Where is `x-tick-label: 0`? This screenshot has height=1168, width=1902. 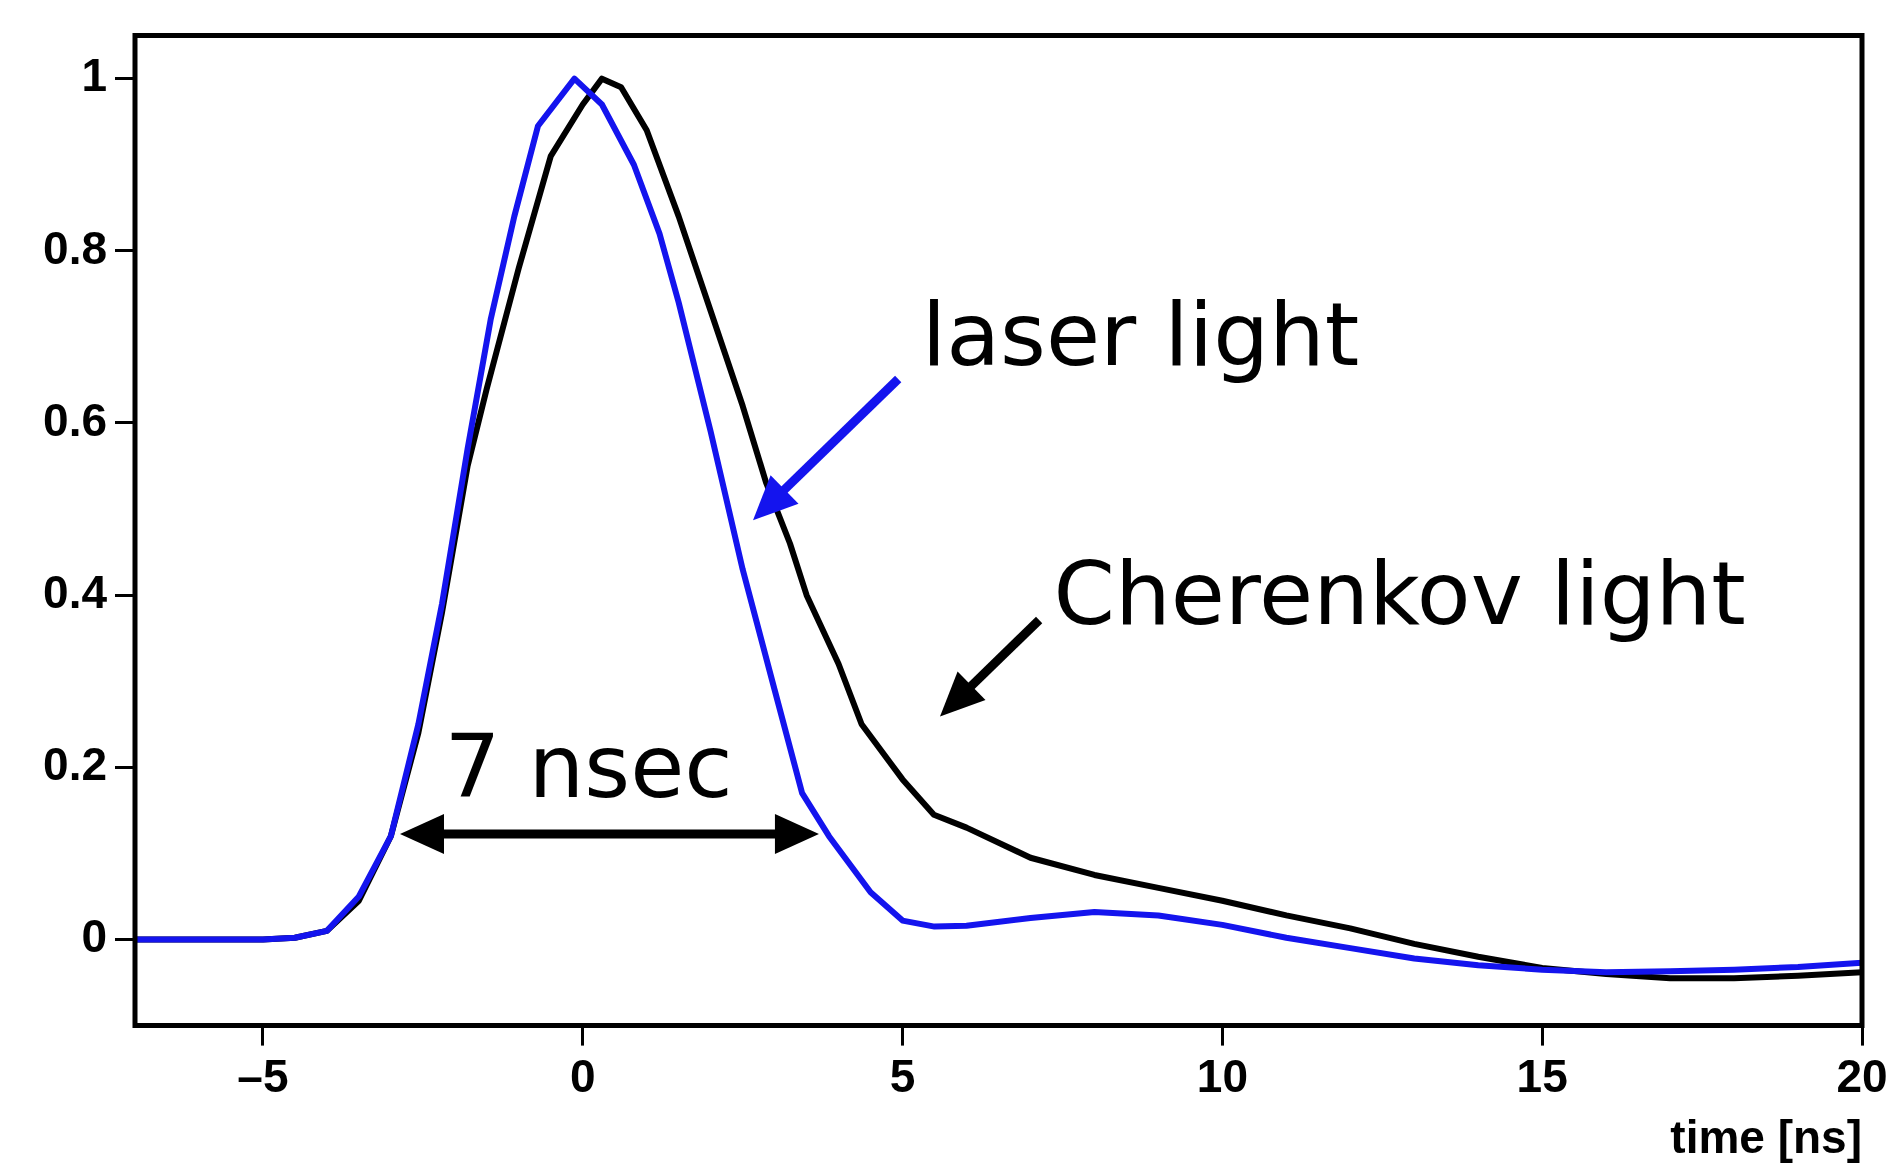
x-tick-label: 0 is located at coordinates (582, 1075).